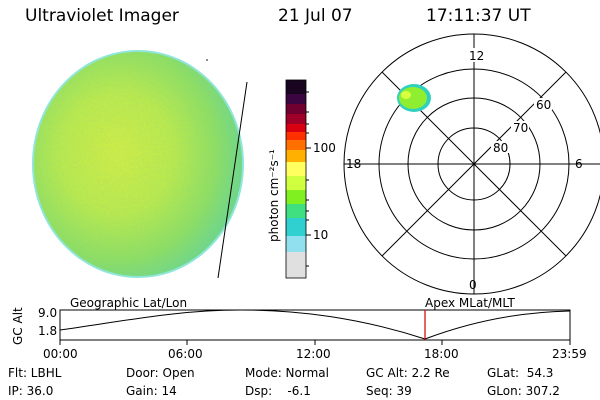 The height and width of the screenshot is (400, 600). Describe the element at coordinates (523, 391) in the screenshot. I see `glon-value: GLon: 307.2` at that location.